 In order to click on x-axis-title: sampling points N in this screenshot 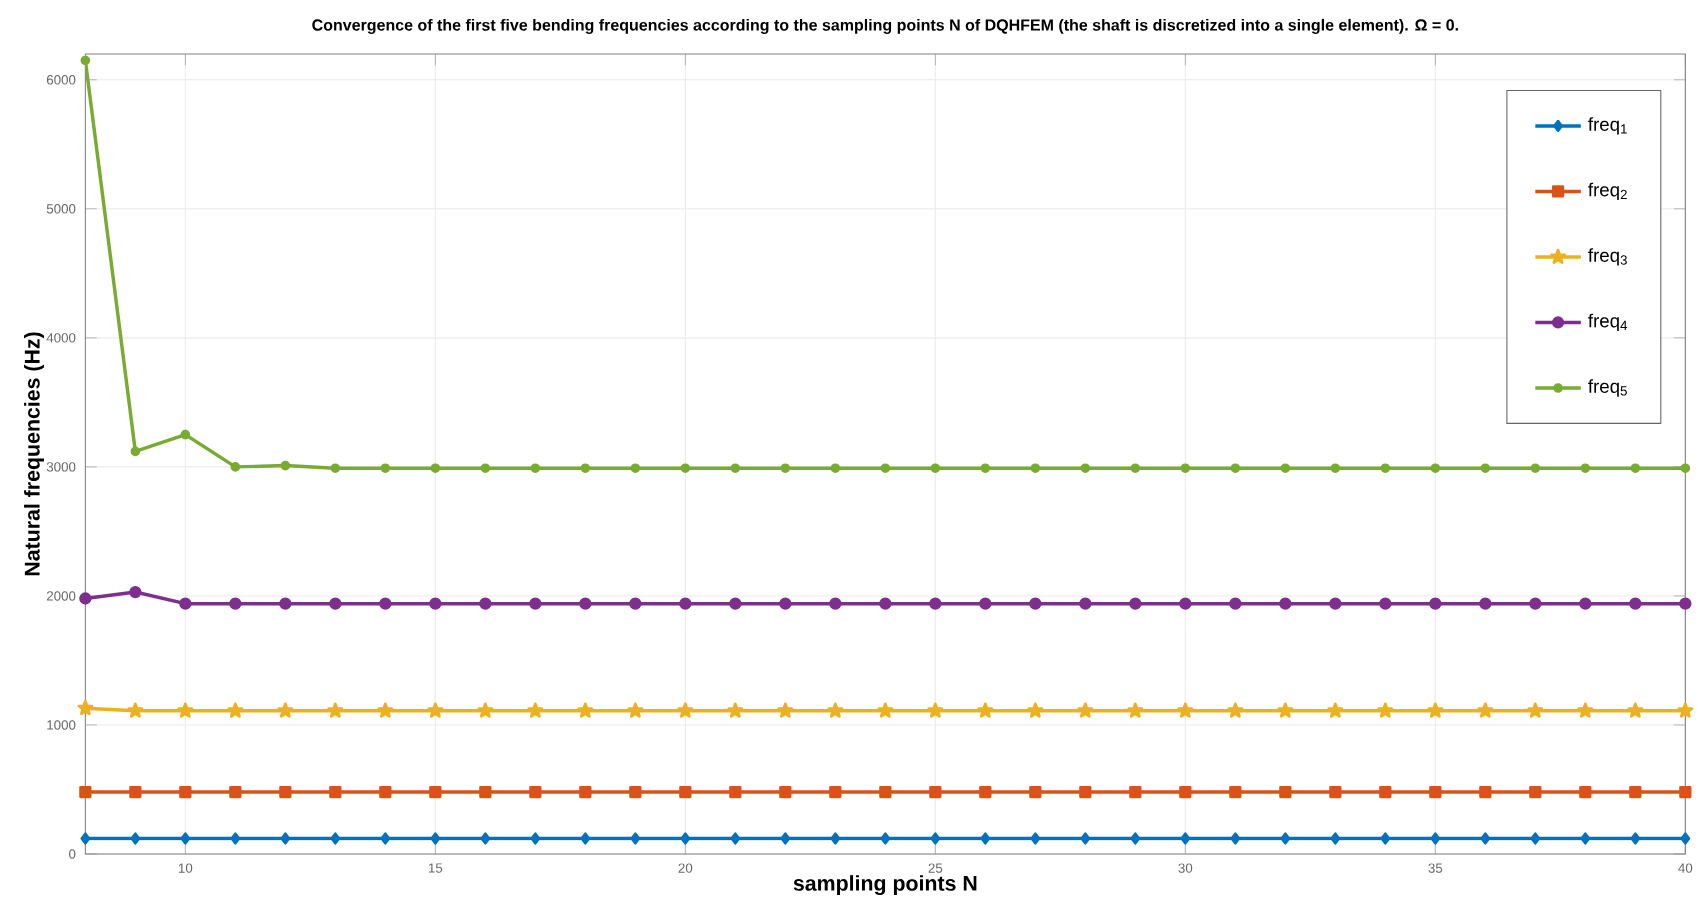, I will do `click(885, 885)`.